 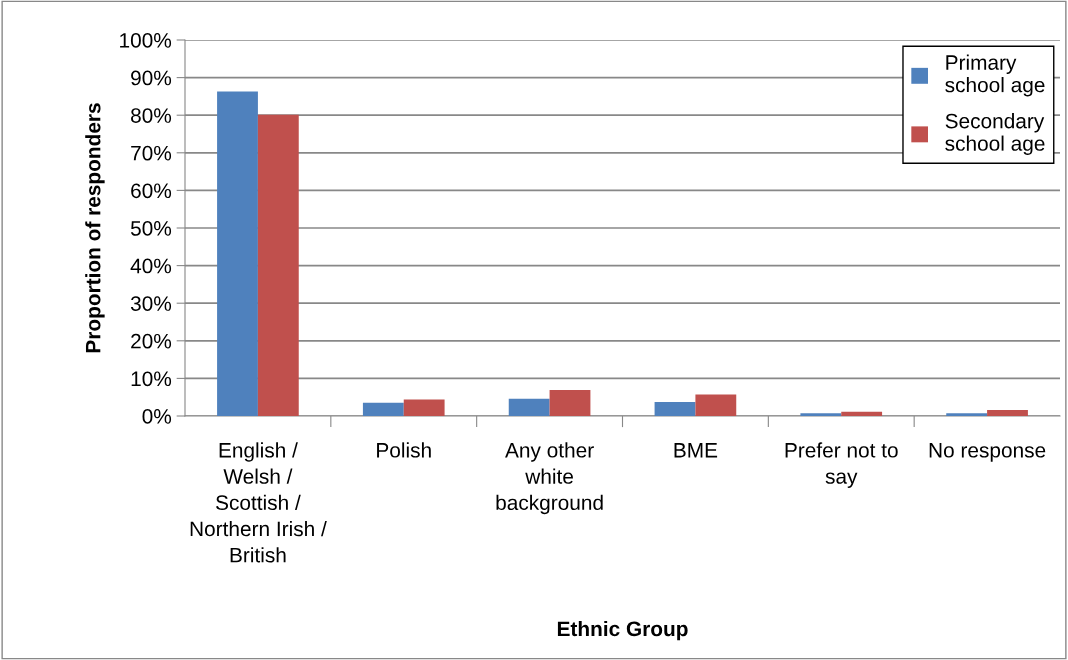 I want to click on y-axis-title: Proportion of responders, so click(x=95, y=228).